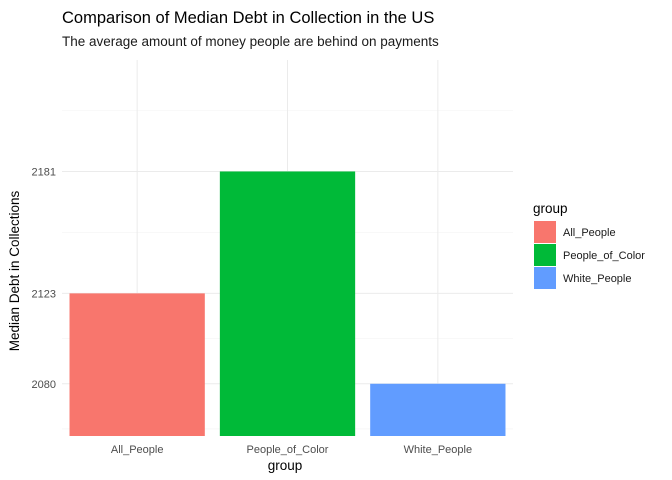 The width and height of the screenshot is (672, 480). What do you see at coordinates (288, 450) in the screenshot?
I see `x-tick-label: People_of_Color` at bounding box center [288, 450].